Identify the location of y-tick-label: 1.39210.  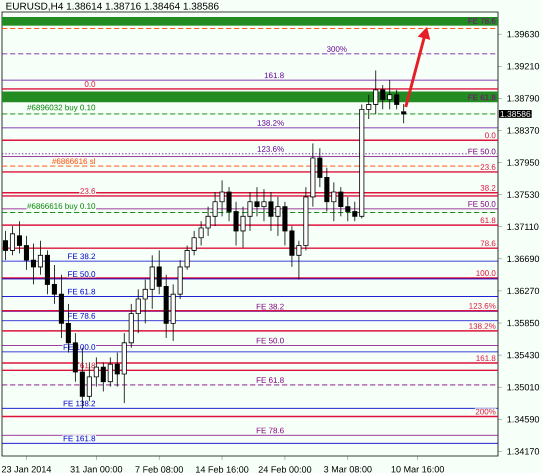
(523, 66).